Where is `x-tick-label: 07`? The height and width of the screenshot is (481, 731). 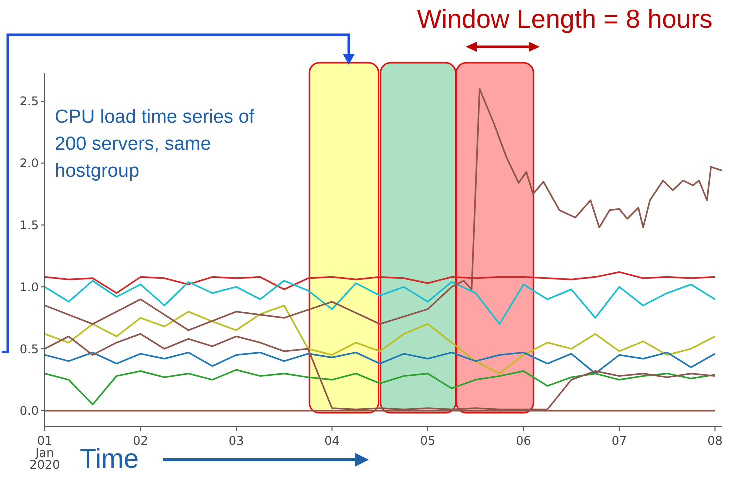
x-tick-label: 07 is located at coordinates (620, 441).